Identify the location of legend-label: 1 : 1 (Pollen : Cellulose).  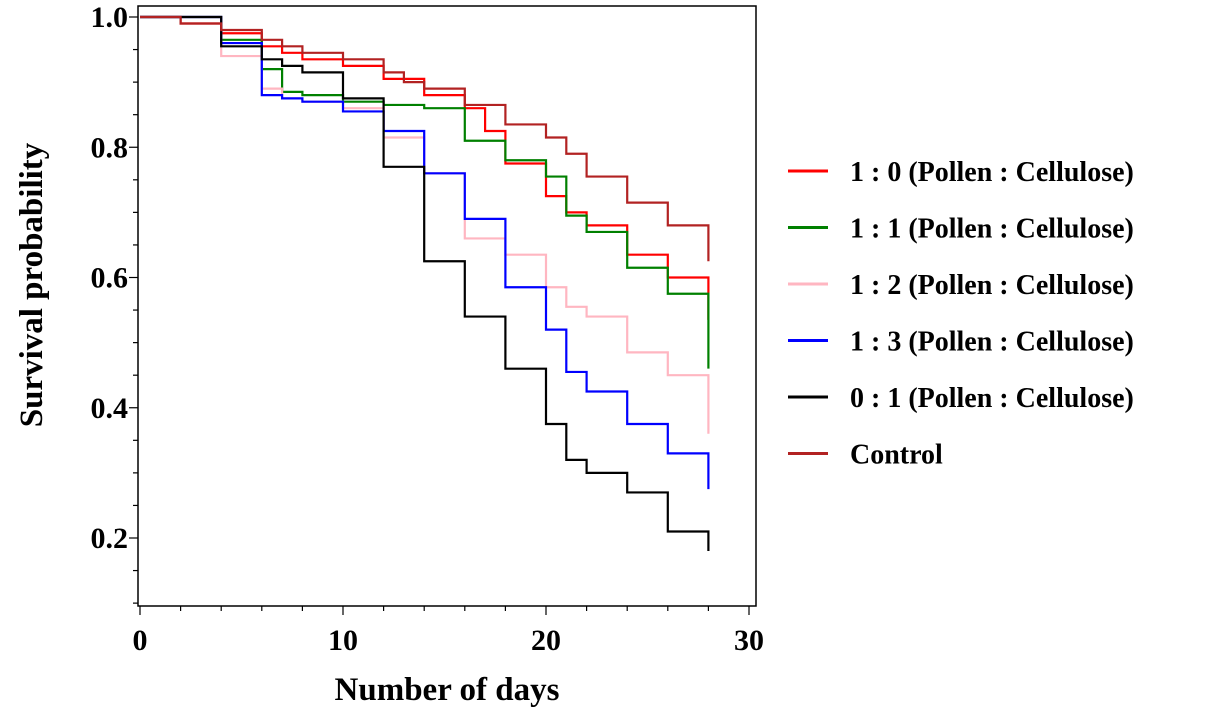
(992, 229).